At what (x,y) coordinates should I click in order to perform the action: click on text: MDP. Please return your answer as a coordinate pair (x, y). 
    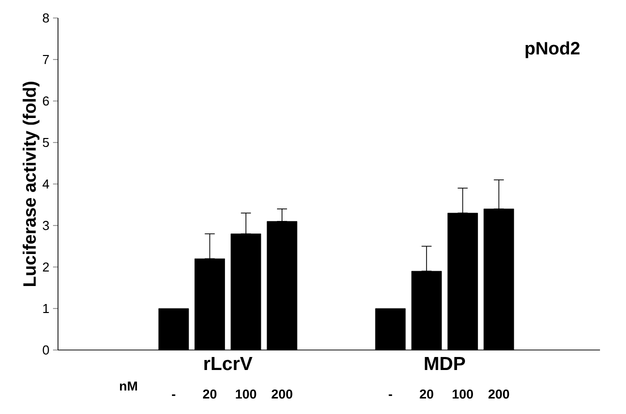
    Looking at the image, I should click on (444, 363).